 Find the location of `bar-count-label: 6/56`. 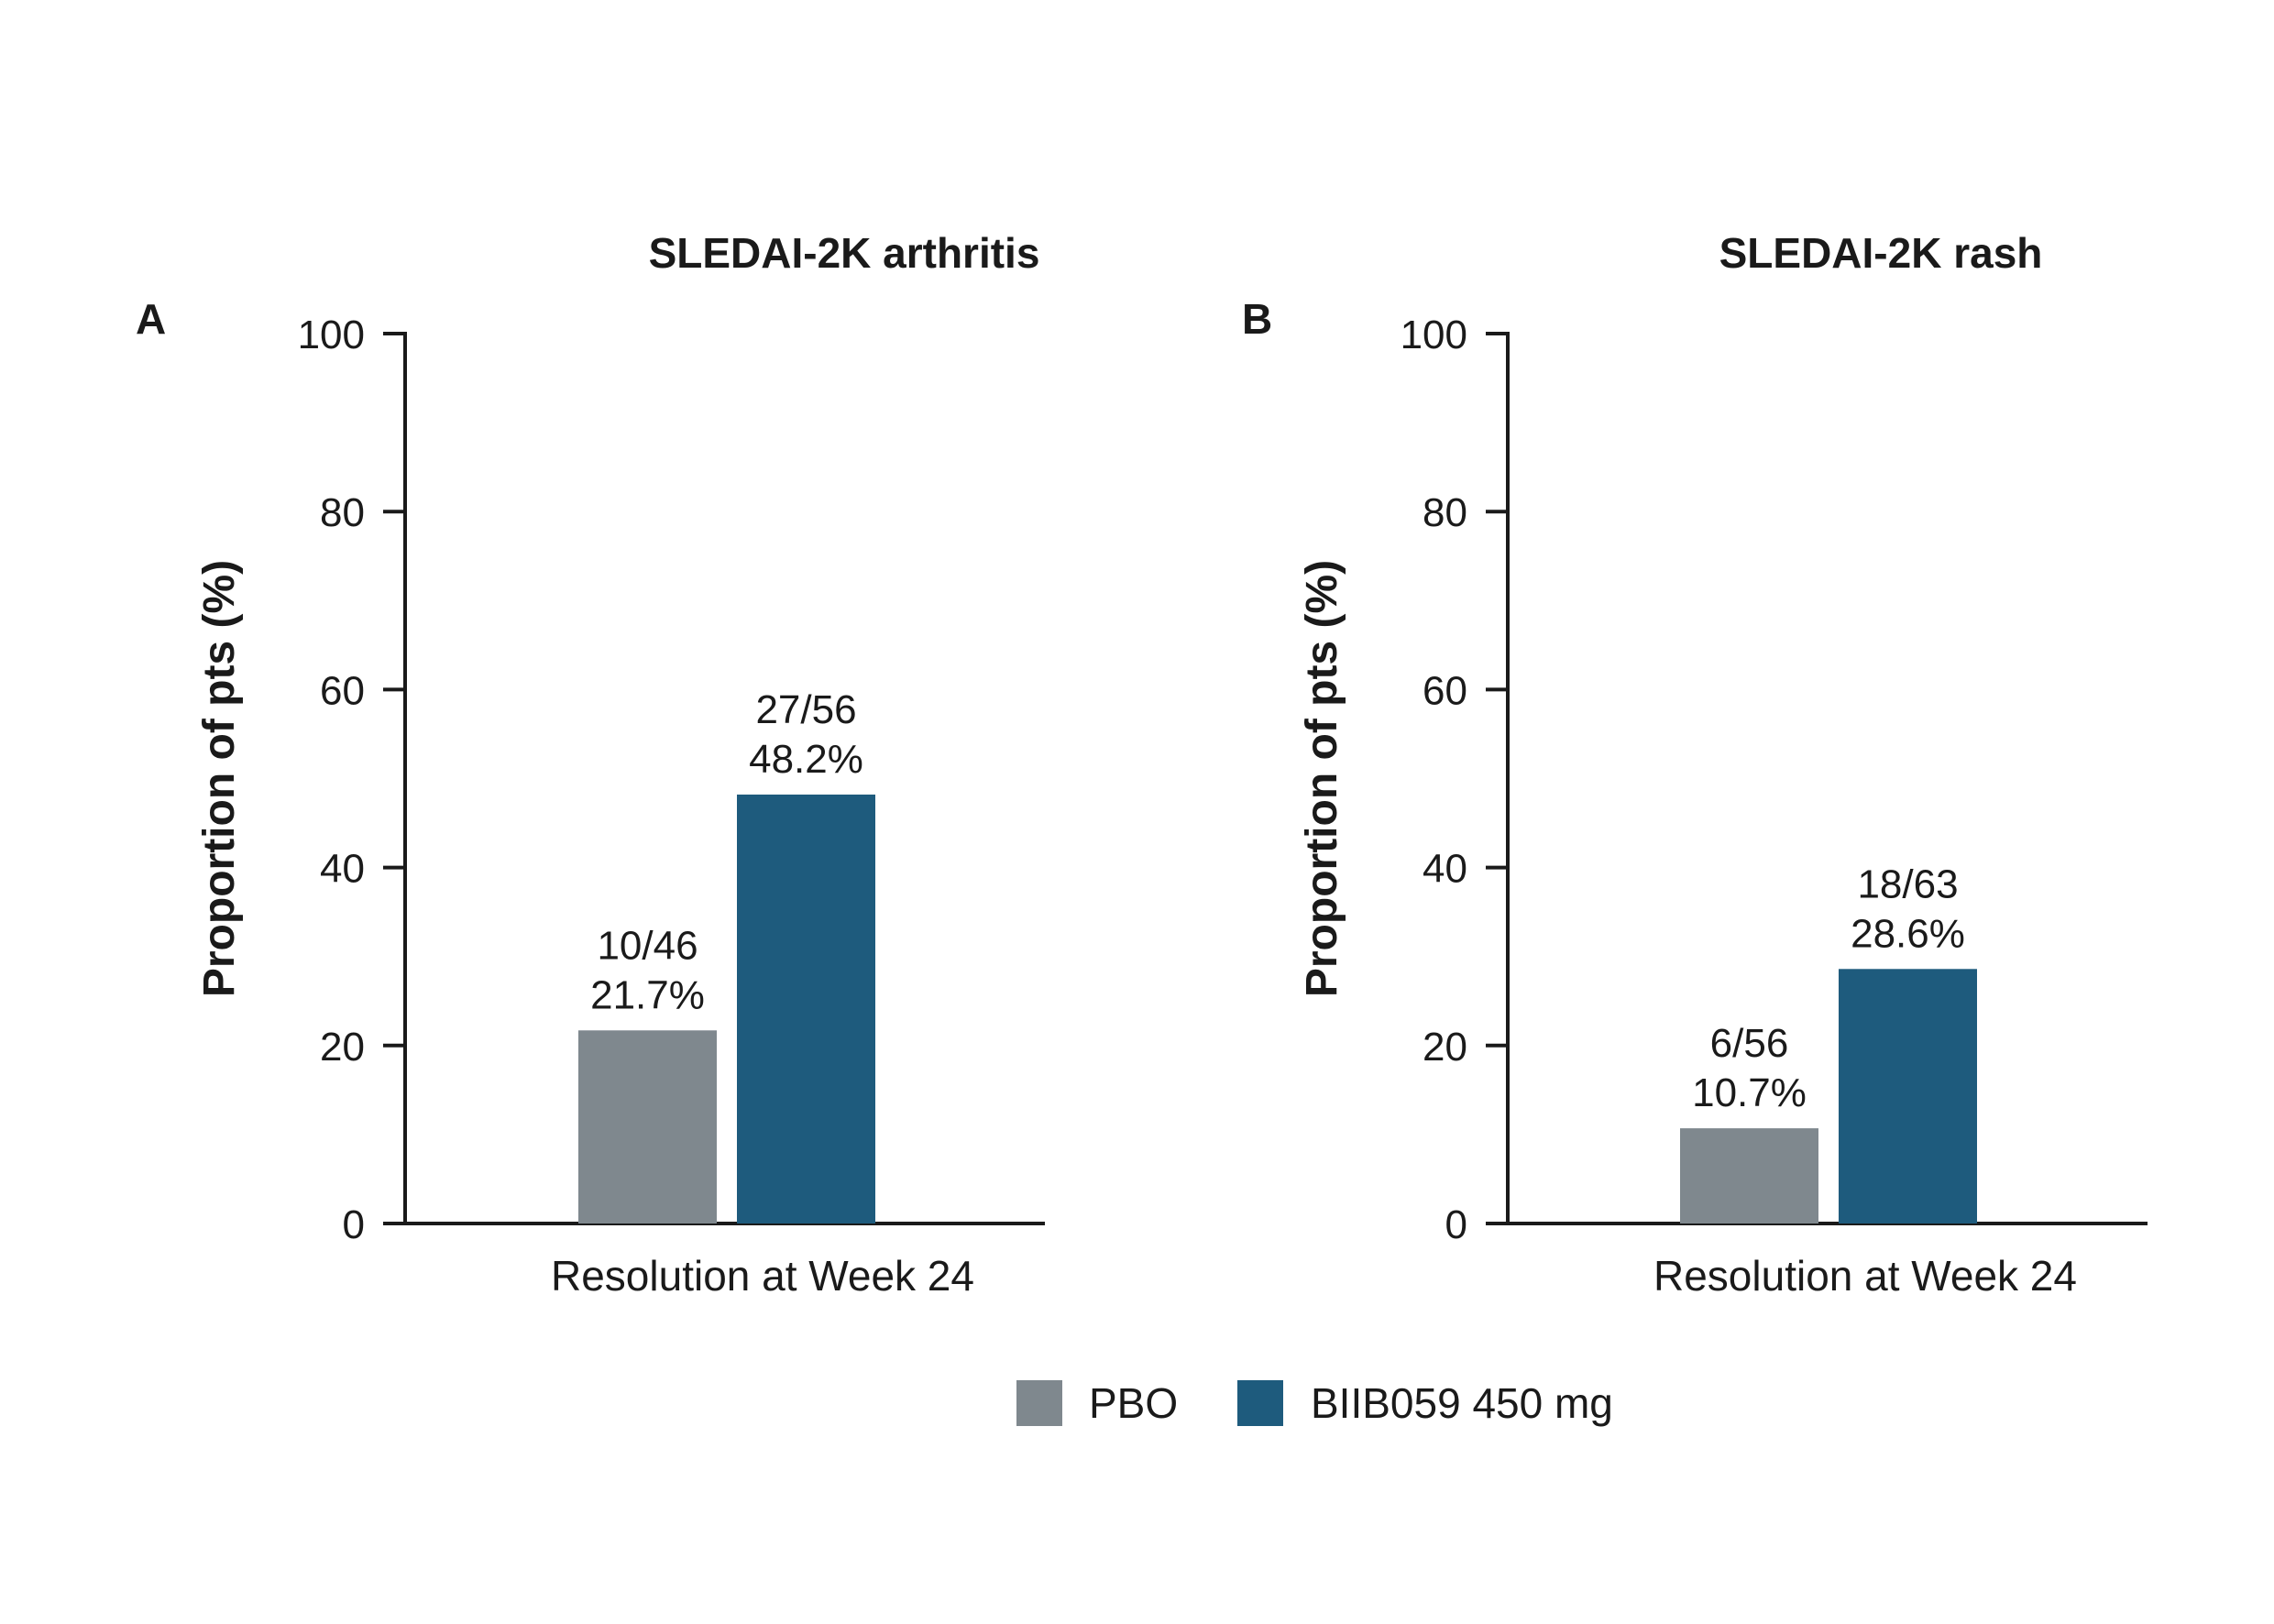

bar-count-label: 6/56 is located at coordinates (1749, 1043).